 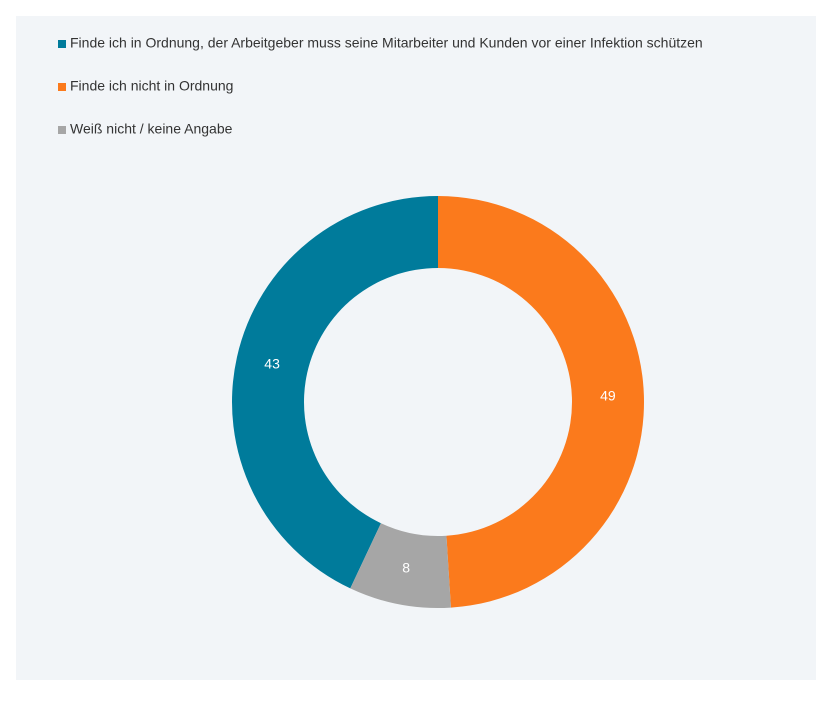 What do you see at coordinates (272, 364) in the screenshot?
I see `data-label: 43` at bounding box center [272, 364].